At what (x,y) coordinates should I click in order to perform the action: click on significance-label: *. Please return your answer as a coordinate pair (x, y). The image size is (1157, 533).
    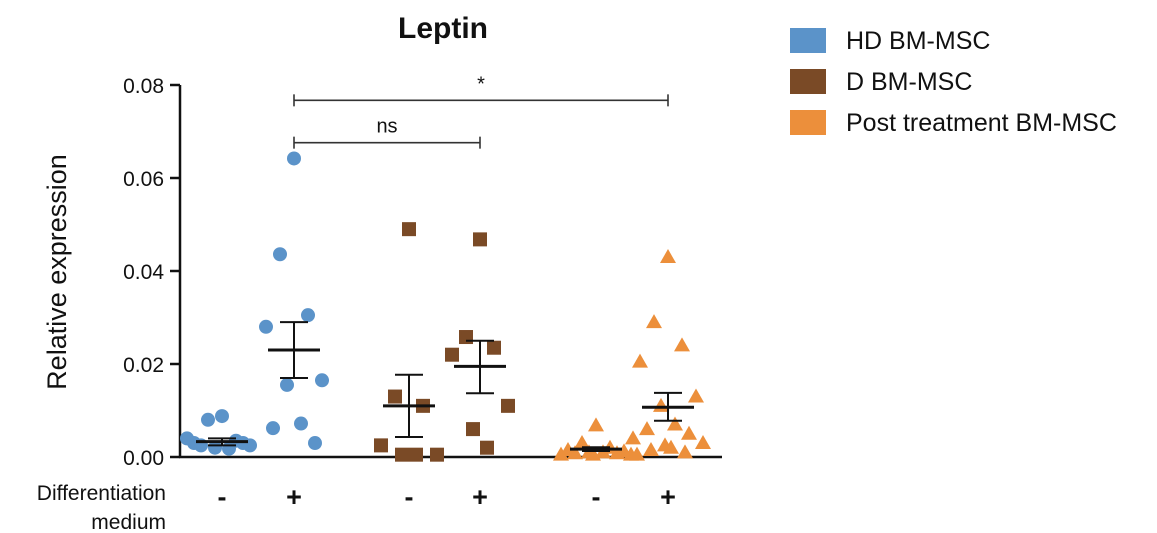
    Looking at the image, I should click on (481, 84).